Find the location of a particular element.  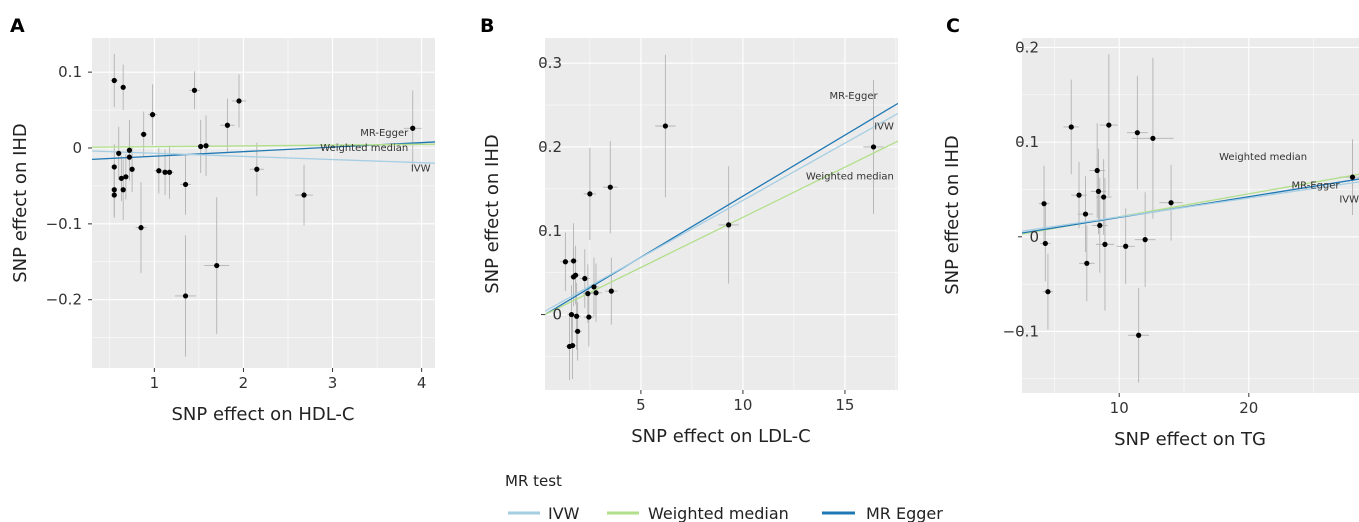

legend: MR test IVW Weighted median MR Egger is located at coordinates (724, 497).